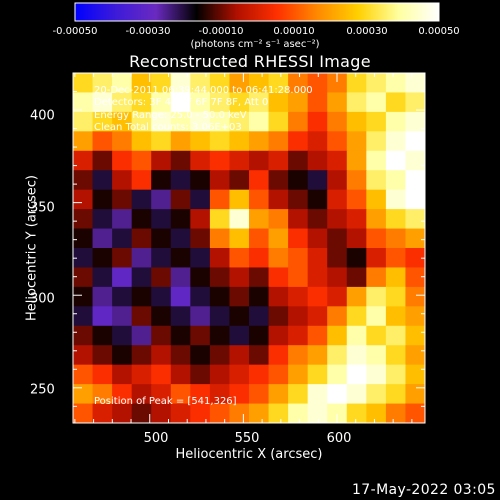 The height and width of the screenshot is (500, 500). What do you see at coordinates (165, 401) in the screenshot?
I see `peak-position-label: Position of Peak = [541,326]` at bounding box center [165, 401].